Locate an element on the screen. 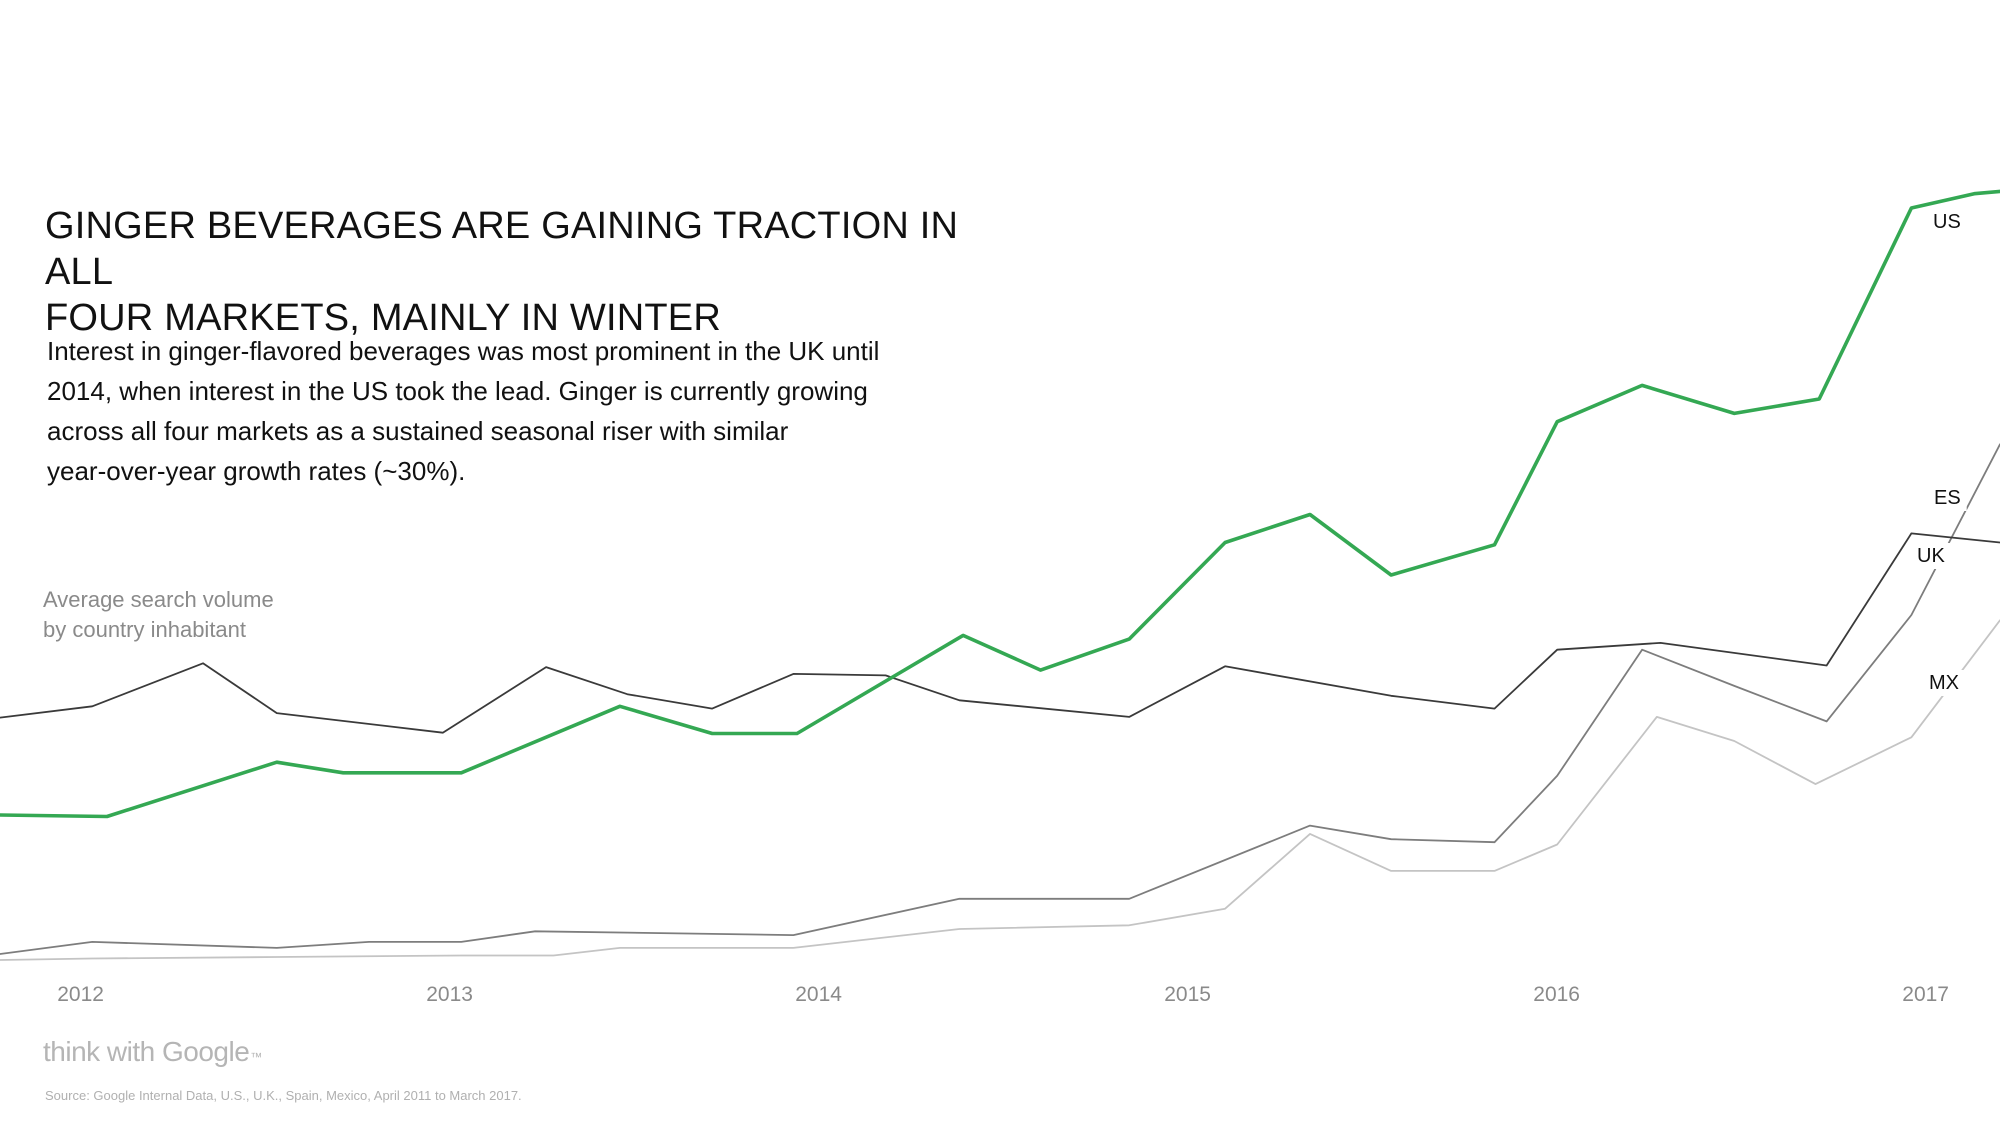 This screenshot has width=2000, height=1125. series-label-bg-es is located at coordinates (1947, 498).